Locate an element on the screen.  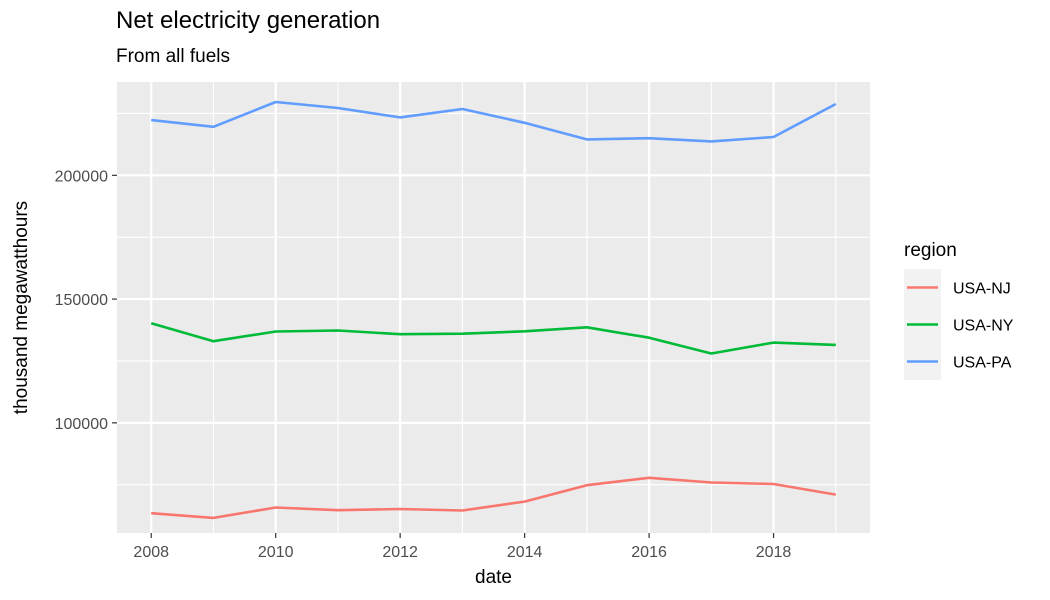
x-tick-label: 2012 is located at coordinates (400, 552).